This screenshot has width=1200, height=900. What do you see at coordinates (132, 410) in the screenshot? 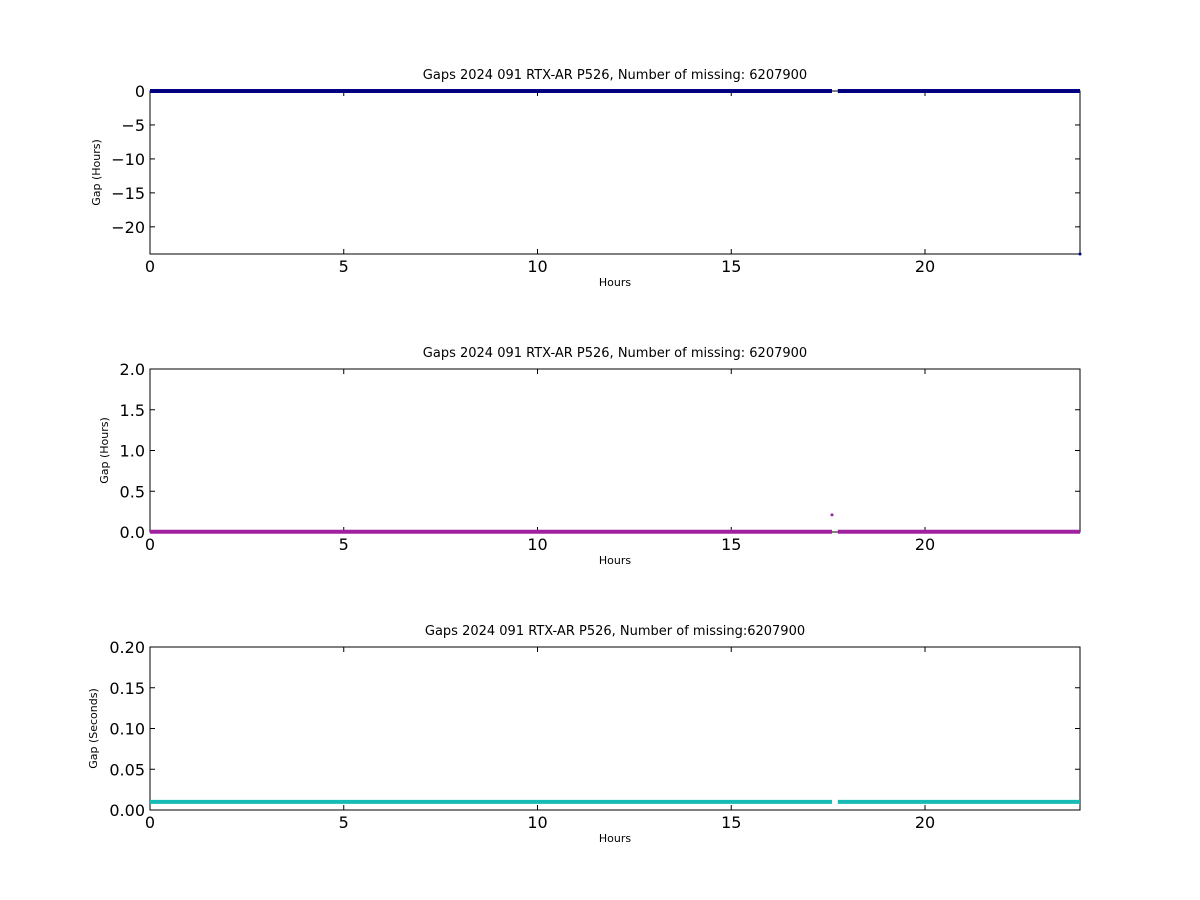
I see `y-tick-label: 1.5` at bounding box center [132, 410].